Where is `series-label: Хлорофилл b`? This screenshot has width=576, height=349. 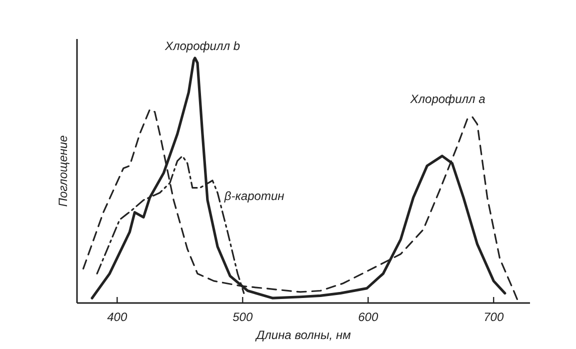 series-label: Хлорофилл b is located at coordinates (202, 46).